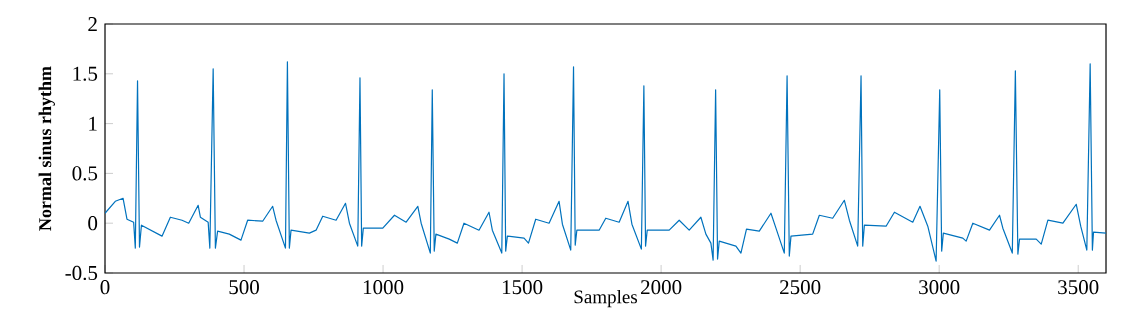 The image size is (1123, 332). What do you see at coordinates (800, 287) in the screenshot?
I see `x-tick-label: 2500` at bounding box center [800, 287].